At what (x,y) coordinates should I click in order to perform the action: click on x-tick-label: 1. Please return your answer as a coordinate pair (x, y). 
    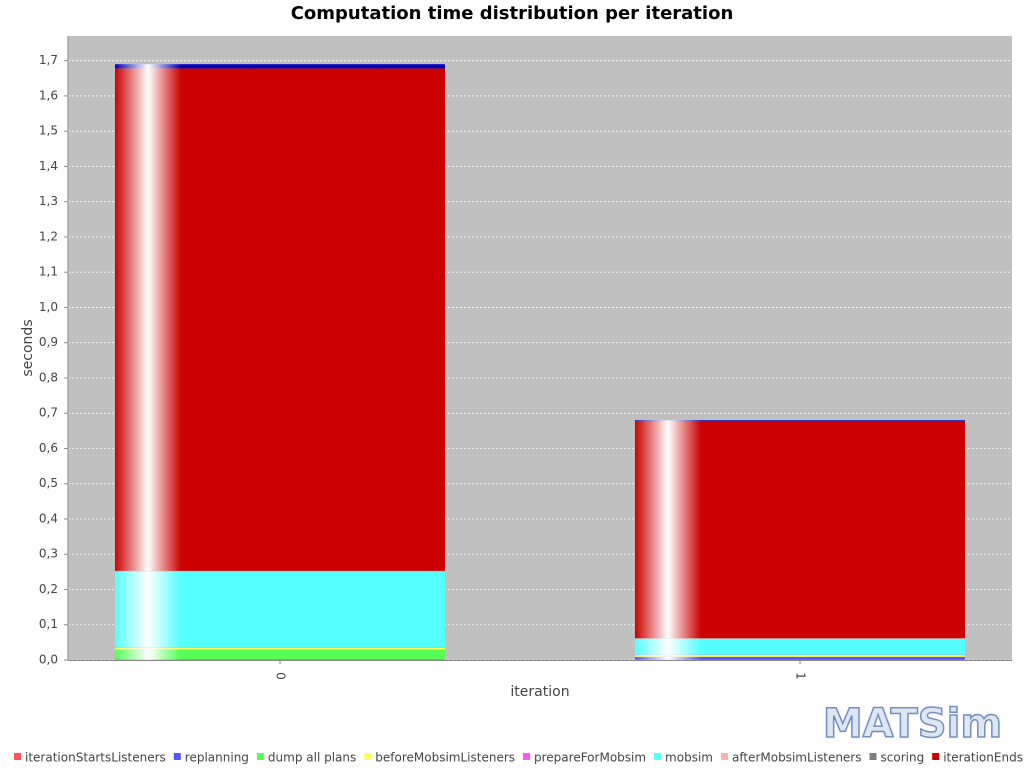
    Looking at the image, I should click on (801, 676).